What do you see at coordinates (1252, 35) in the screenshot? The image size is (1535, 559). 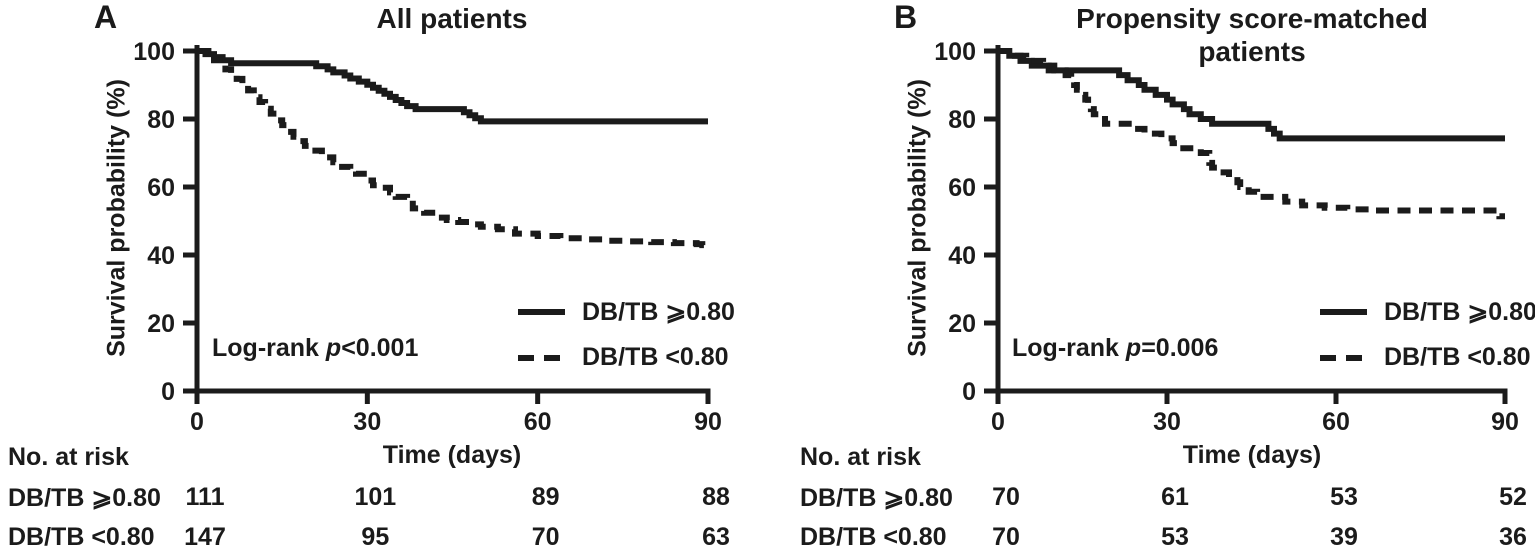 I see `panel-title: Propensity score-matched patients` at bounding box center [1252, 35].